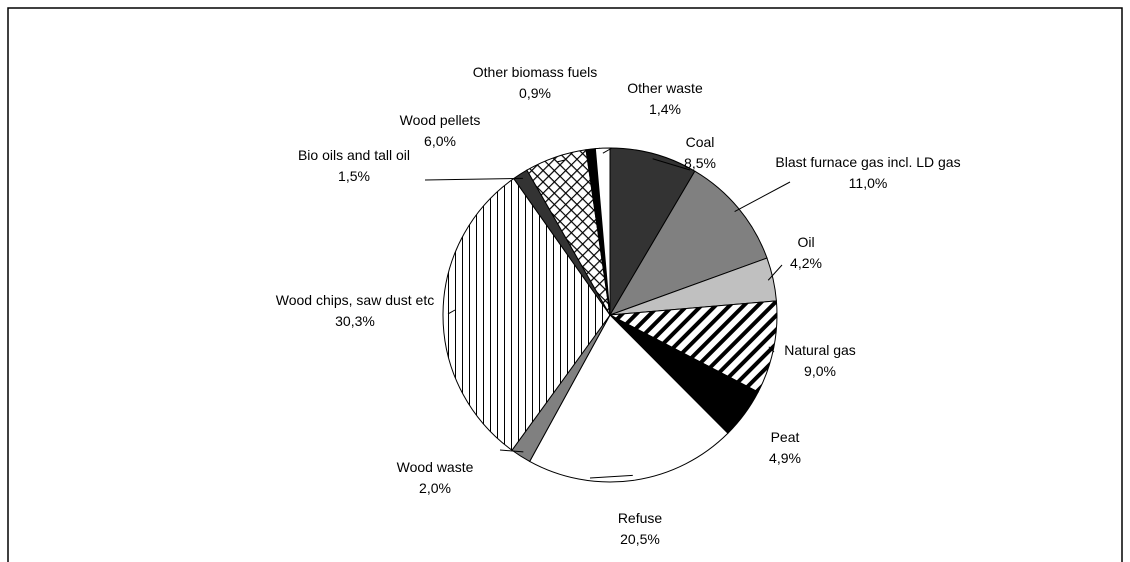 The height and width of the screenshot is (562, 1130). Describe the element at coordinates (435, 488) in the screenshot. I see `value-label: 2,0%` at that location.